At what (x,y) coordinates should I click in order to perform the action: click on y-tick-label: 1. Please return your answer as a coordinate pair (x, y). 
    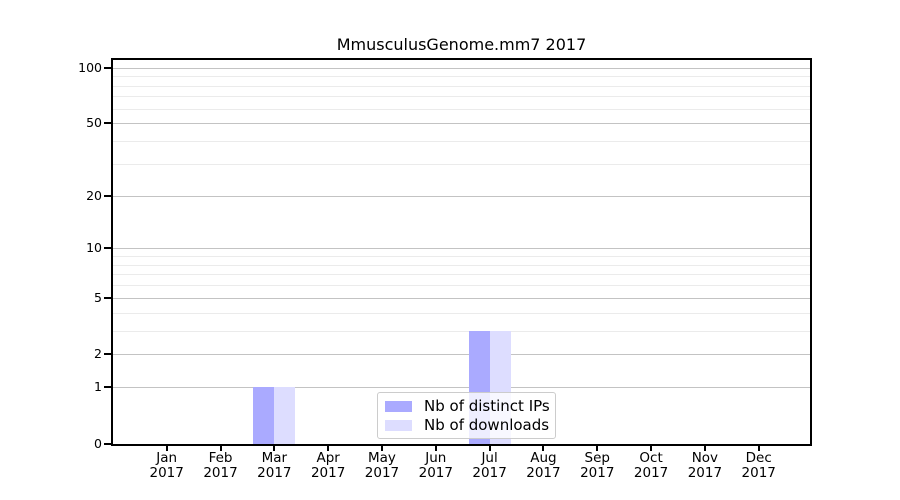
    Looking at the image, I should click on (98, 387).